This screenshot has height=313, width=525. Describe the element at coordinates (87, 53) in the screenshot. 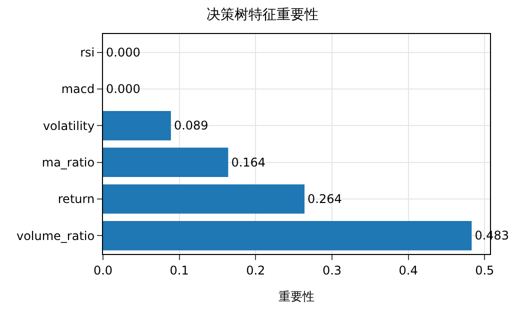

I see `y-tick-label: rsi` at that location.